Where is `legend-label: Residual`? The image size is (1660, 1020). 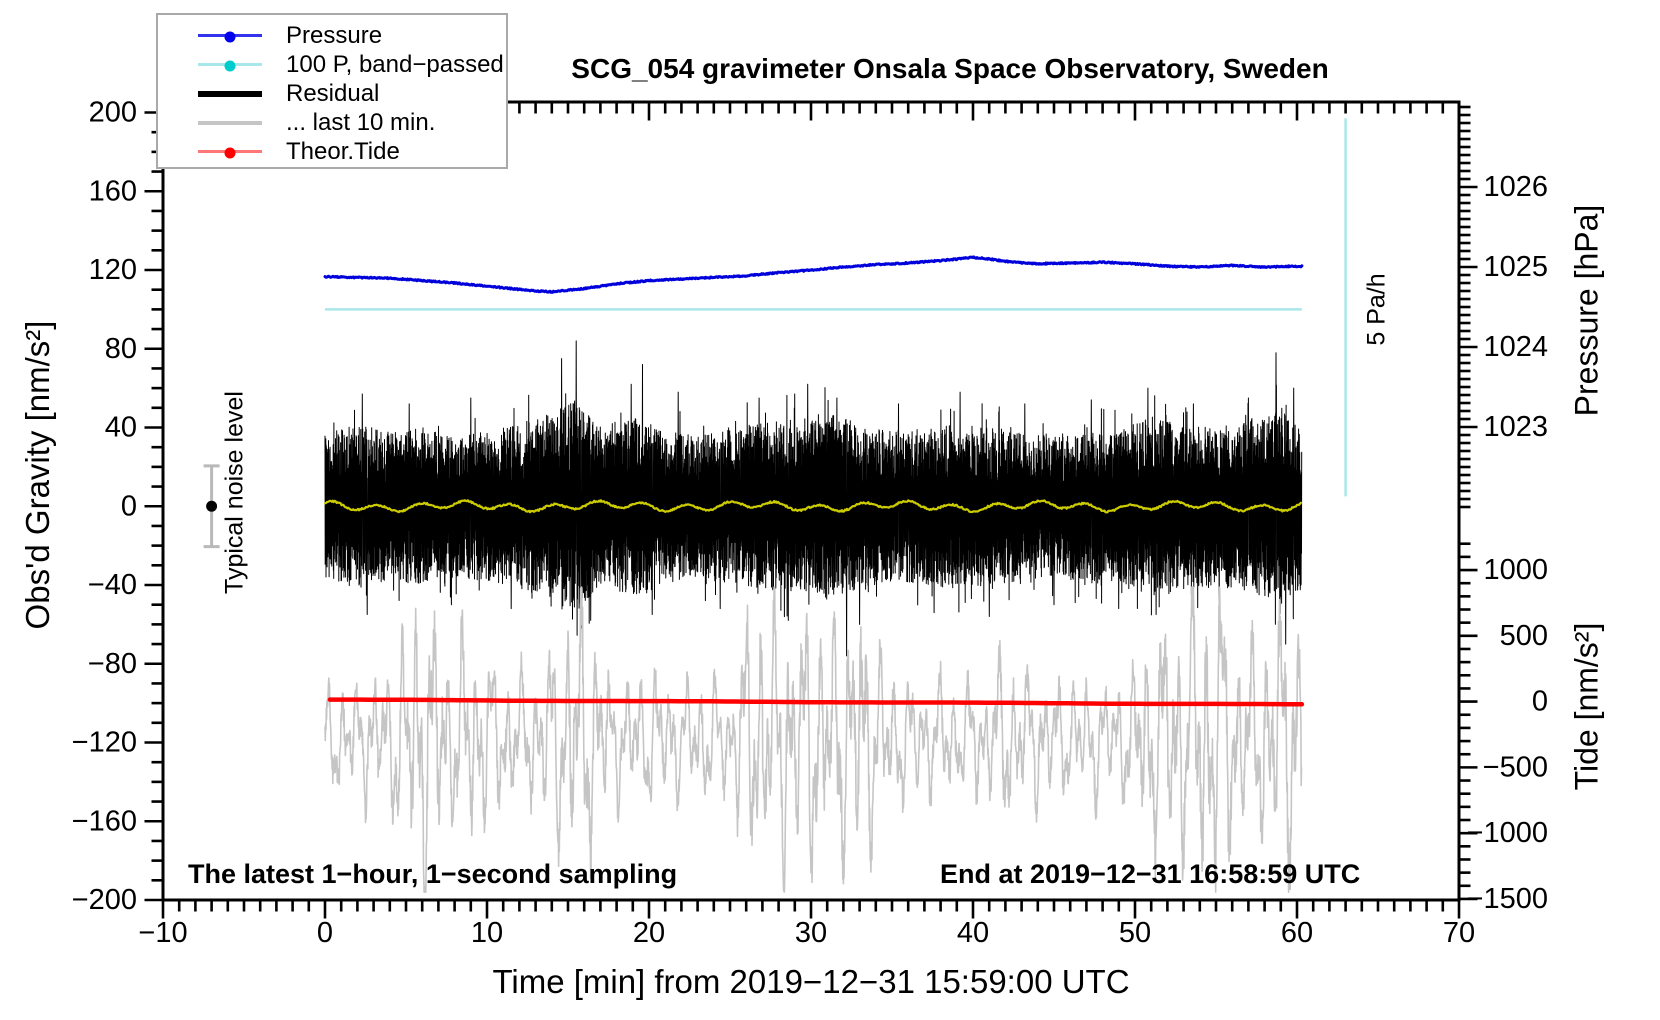 legend-label: Residual is located at coordinates (333, 93).